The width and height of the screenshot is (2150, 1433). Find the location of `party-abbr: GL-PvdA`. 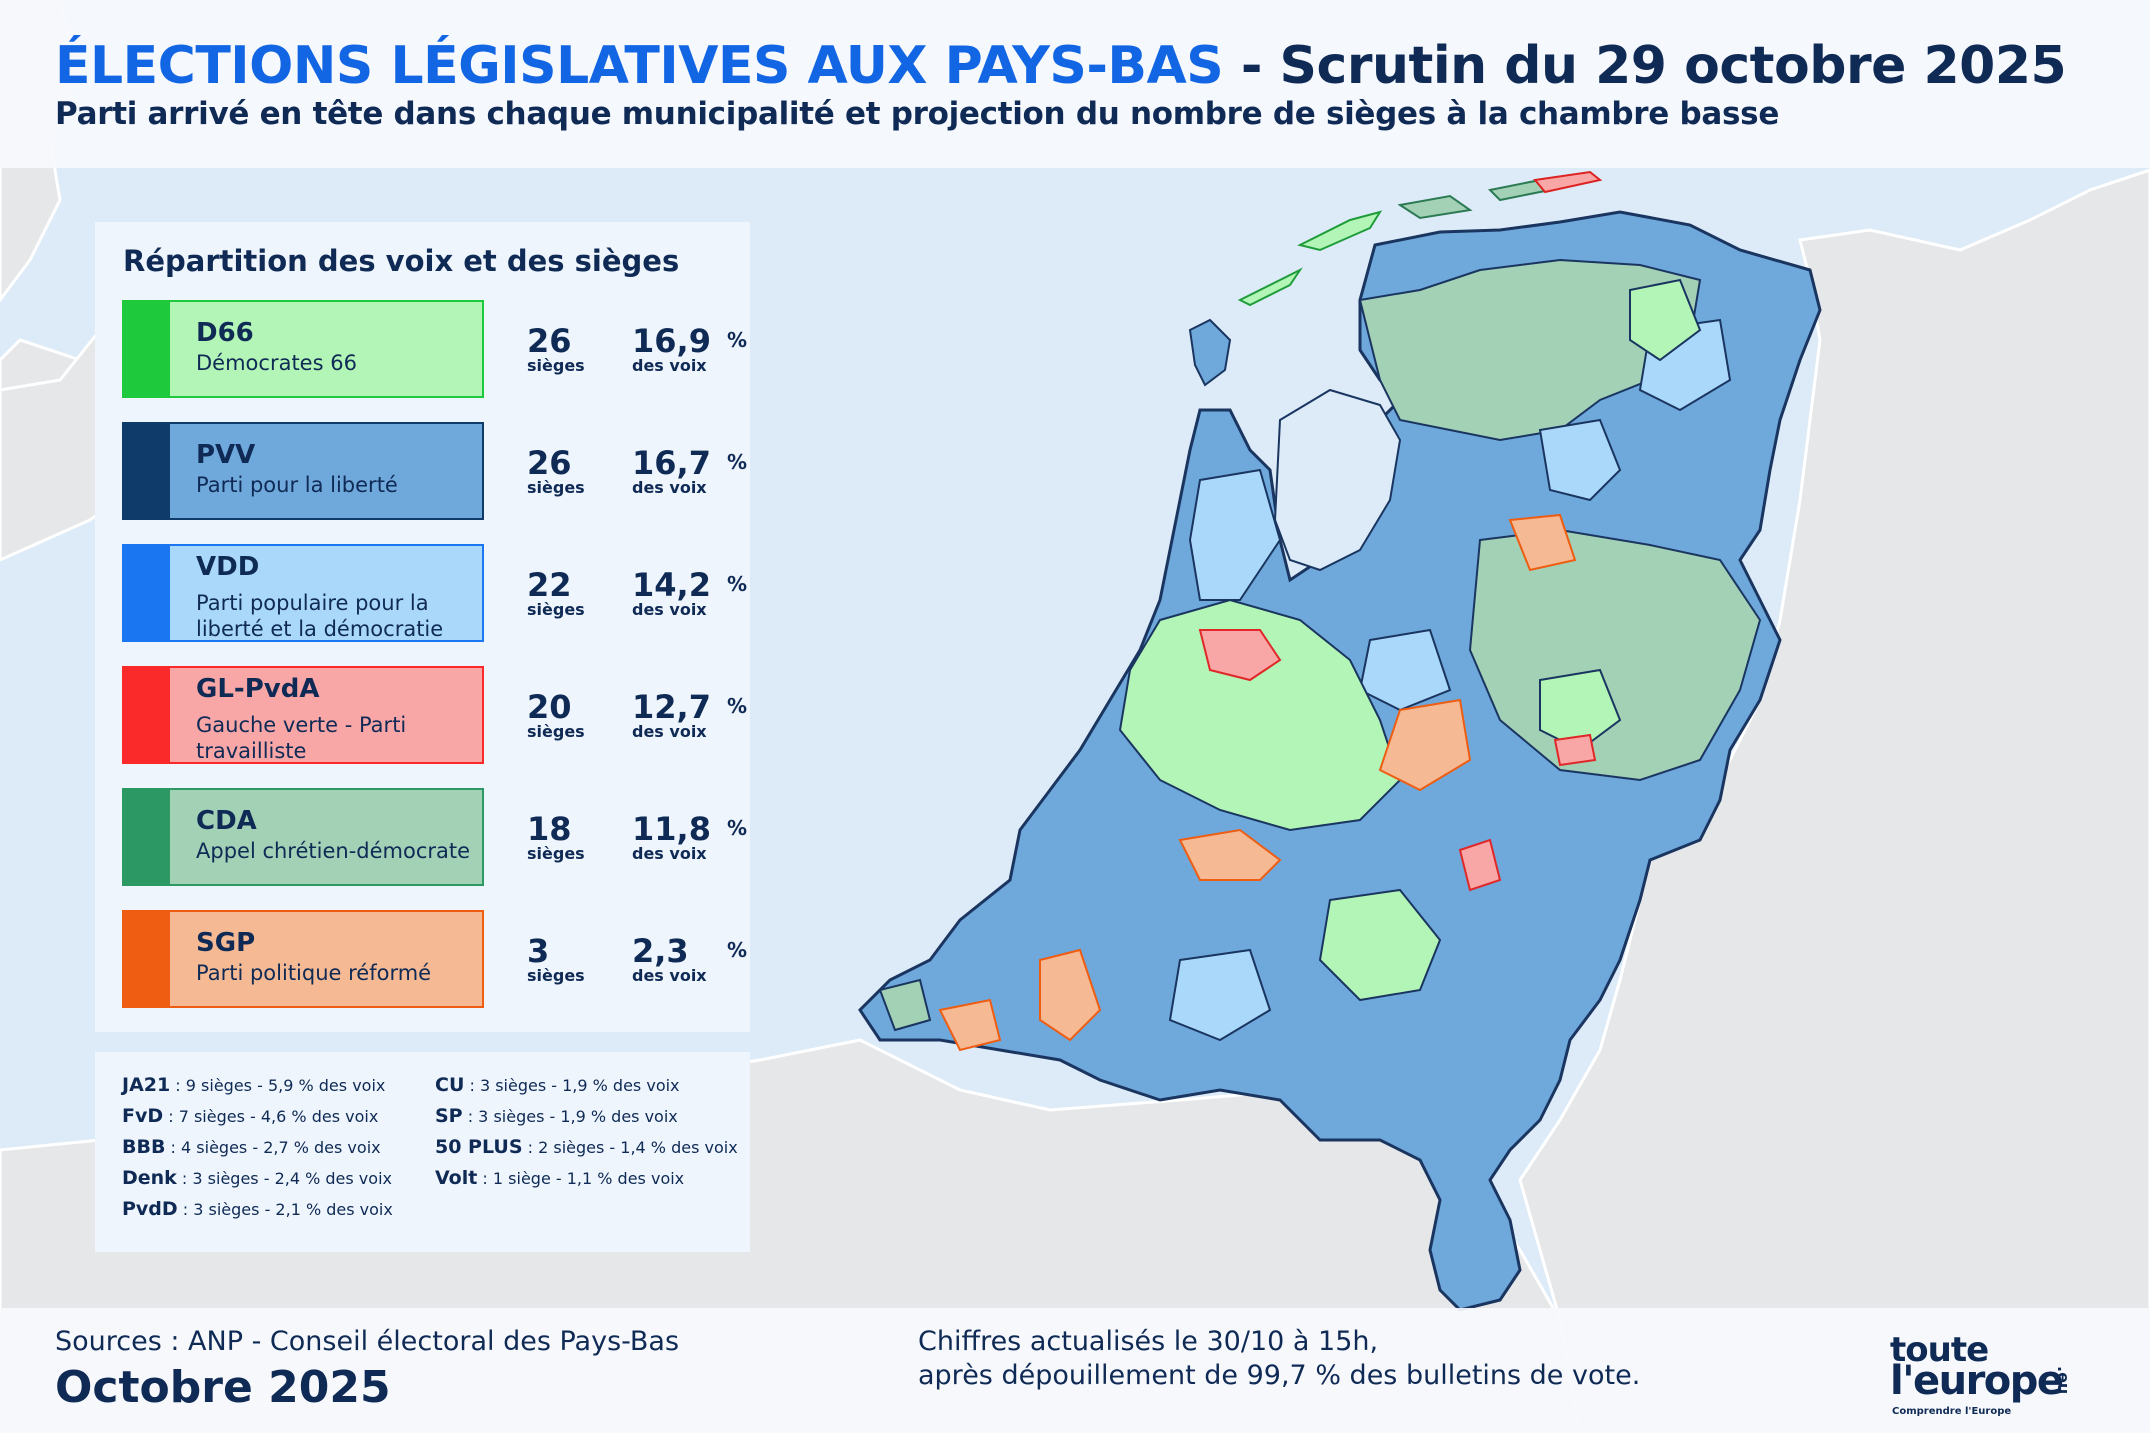

party-abbr: GL-PvdA is located at coordinates (258, 689).